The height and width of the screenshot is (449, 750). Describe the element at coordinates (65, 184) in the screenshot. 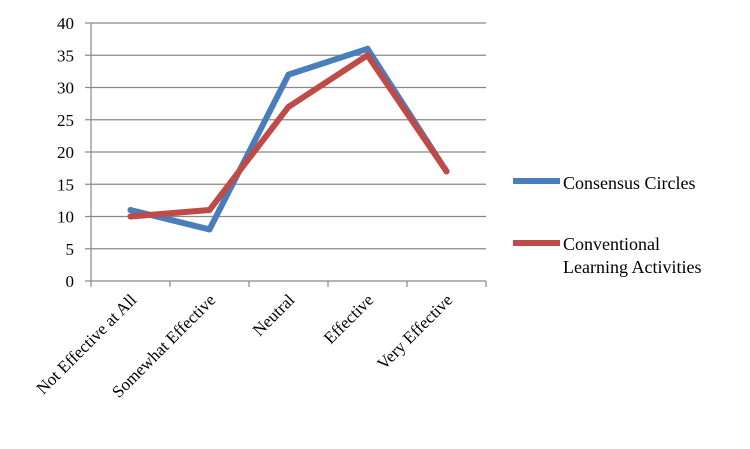

I see `y-tick-label: 15` at that location.